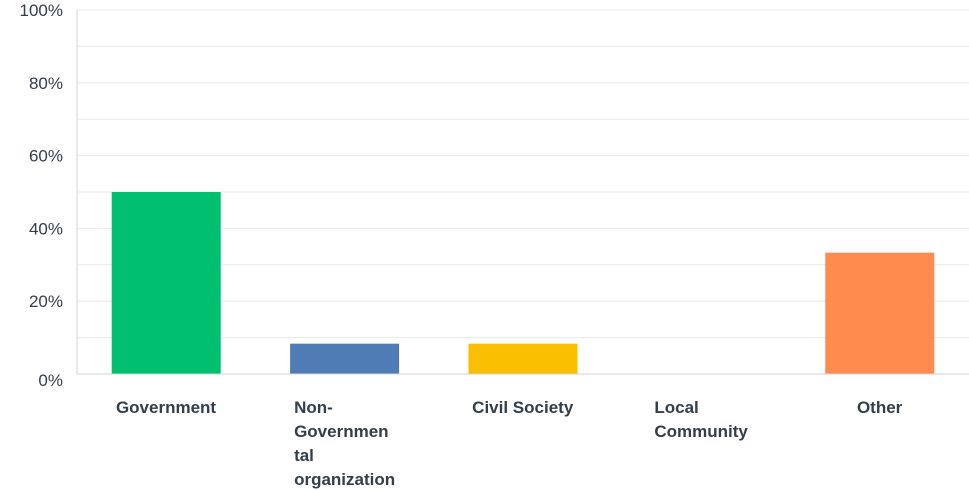 This screenshot has height=490, width=969. What do you see at coordinates (50, 380) in the screenshot?
I see `y-tick-label: 0%` at bounding box center [50, 380].